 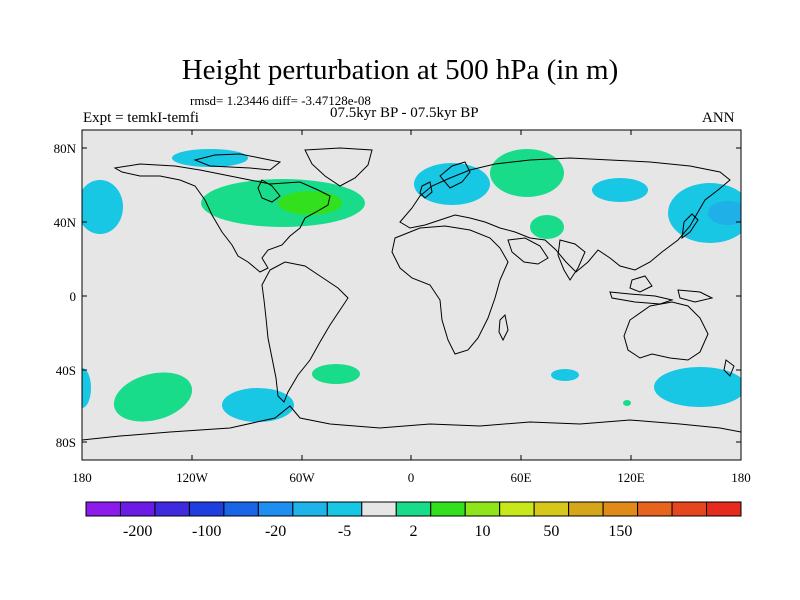 I want to click on anomaly-central-asia, so click(x=620, y=190).